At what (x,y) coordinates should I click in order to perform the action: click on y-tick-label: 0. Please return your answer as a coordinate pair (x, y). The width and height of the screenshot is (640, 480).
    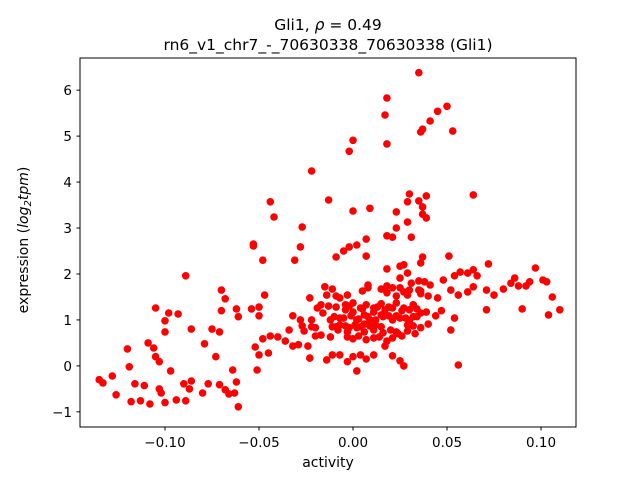
    Looking at the image, I should click on (67, 367).